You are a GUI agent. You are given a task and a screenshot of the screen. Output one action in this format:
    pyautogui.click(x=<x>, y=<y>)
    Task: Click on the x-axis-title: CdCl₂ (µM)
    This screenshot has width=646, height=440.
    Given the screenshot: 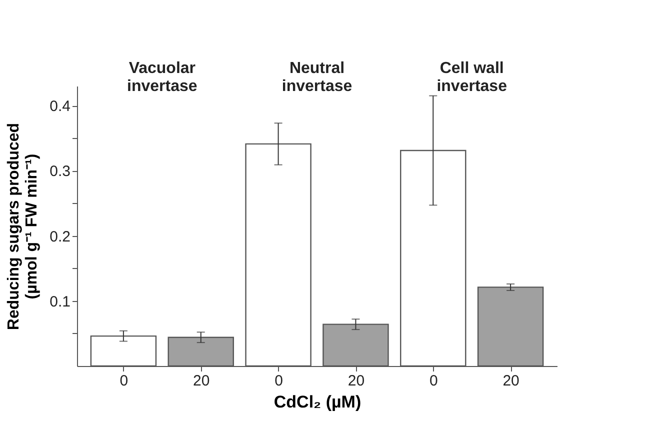 What is the action you would take?
    pyautogui.click(x=318, y=402)
    